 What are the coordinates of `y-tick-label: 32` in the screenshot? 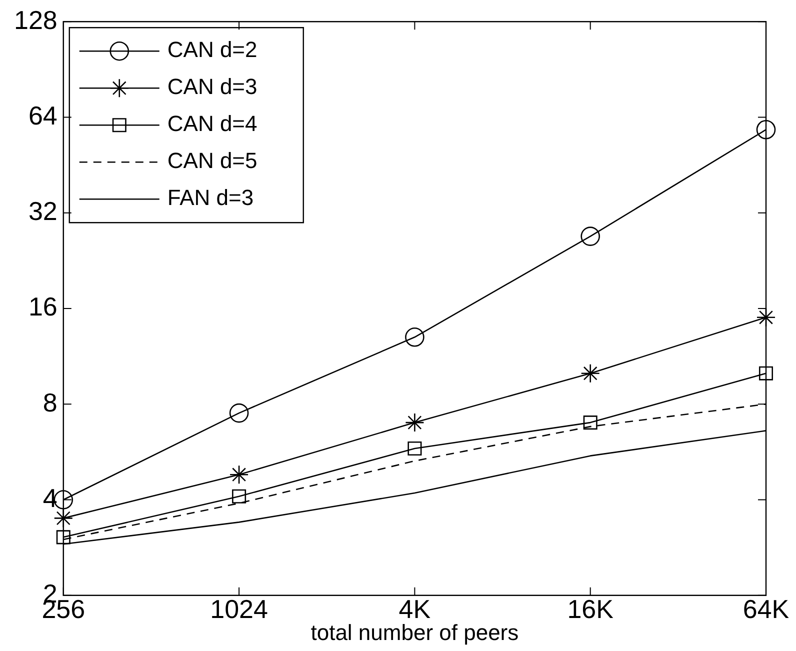 It's located at (43, 211).